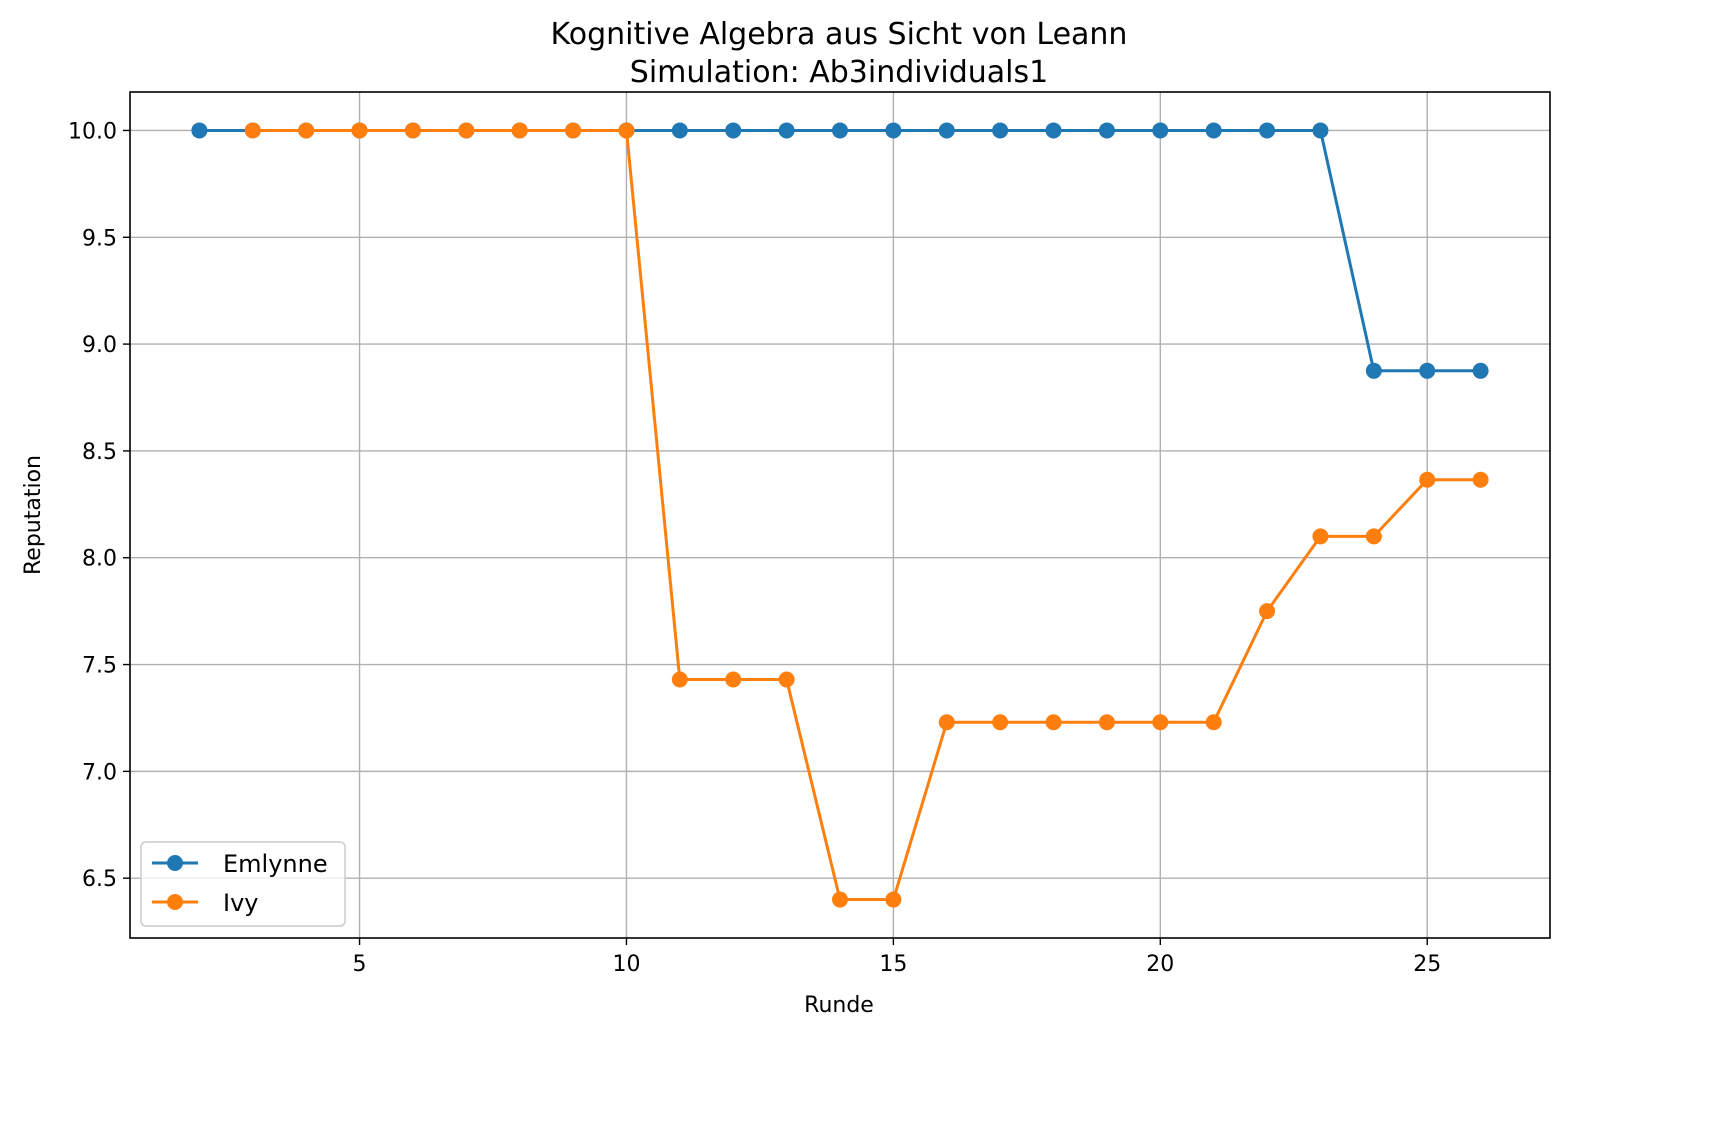  I want to click on y-tick-label: 7.5, so click(99, 666).